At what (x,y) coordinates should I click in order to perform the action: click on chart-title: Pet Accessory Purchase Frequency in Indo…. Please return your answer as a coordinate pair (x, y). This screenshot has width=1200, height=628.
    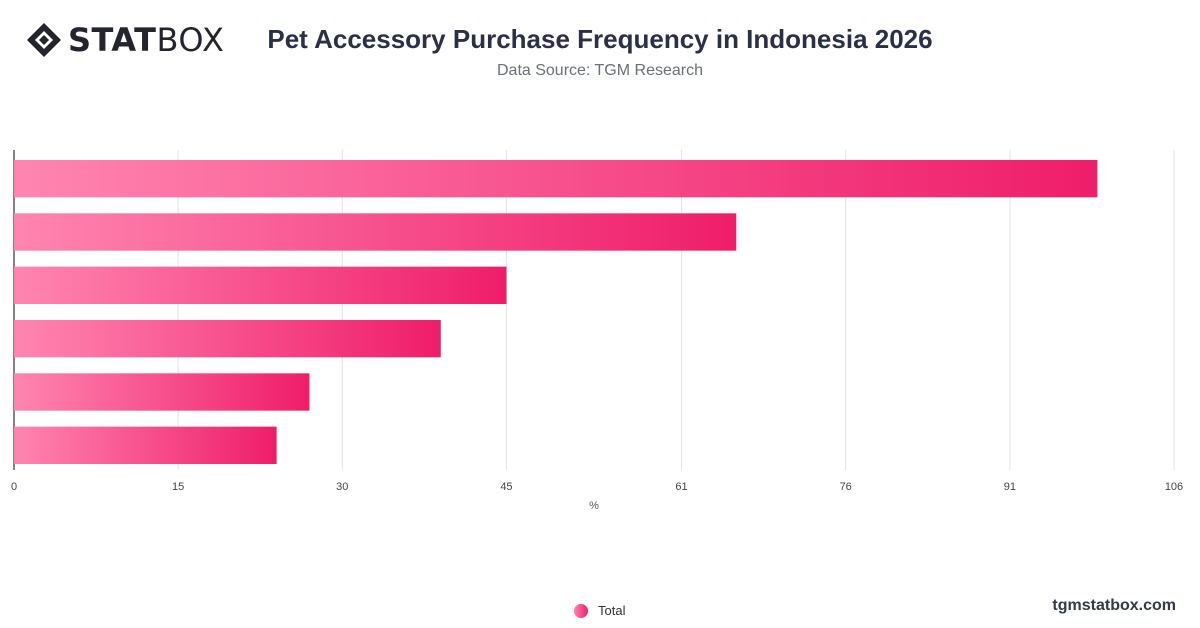
    Looking at the image, I should click on (600, 39).